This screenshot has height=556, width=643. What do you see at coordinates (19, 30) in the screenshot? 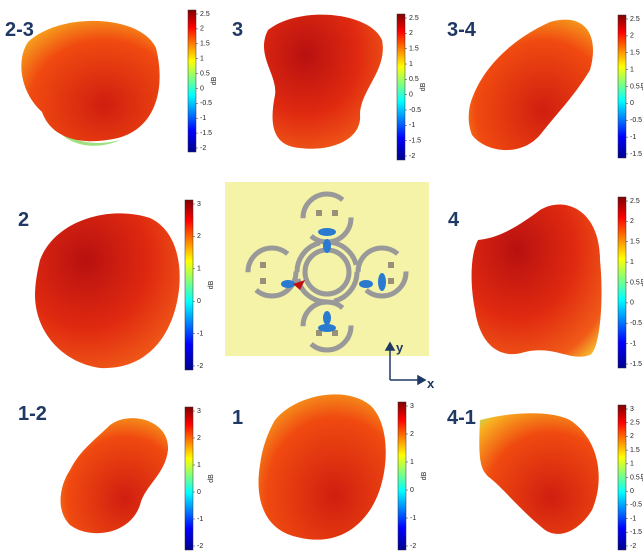
I see `panel-label: 2-3` at bounding box center [19, 30].